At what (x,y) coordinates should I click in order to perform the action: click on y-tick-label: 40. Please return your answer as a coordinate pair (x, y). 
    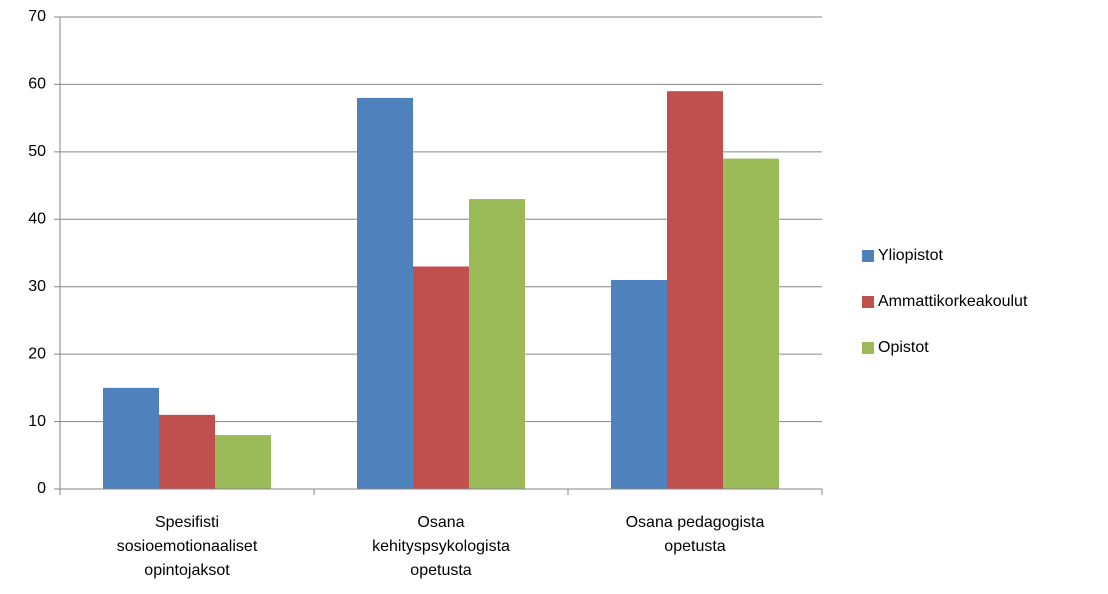
    Looking at the image, I should click on (37, 219).